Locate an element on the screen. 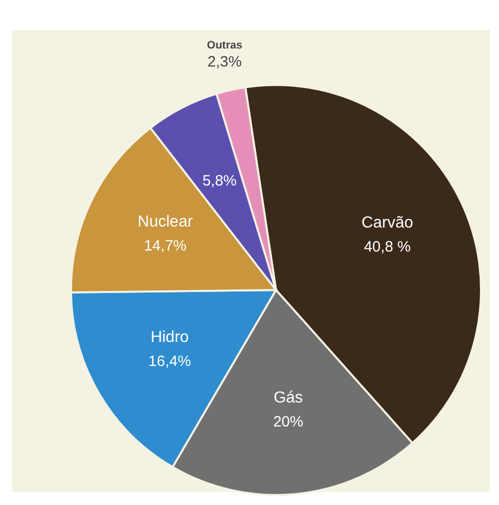 The height and width of the screenshot is (505, 499). data-label: 5,8% is located at coordinates (219, 181).